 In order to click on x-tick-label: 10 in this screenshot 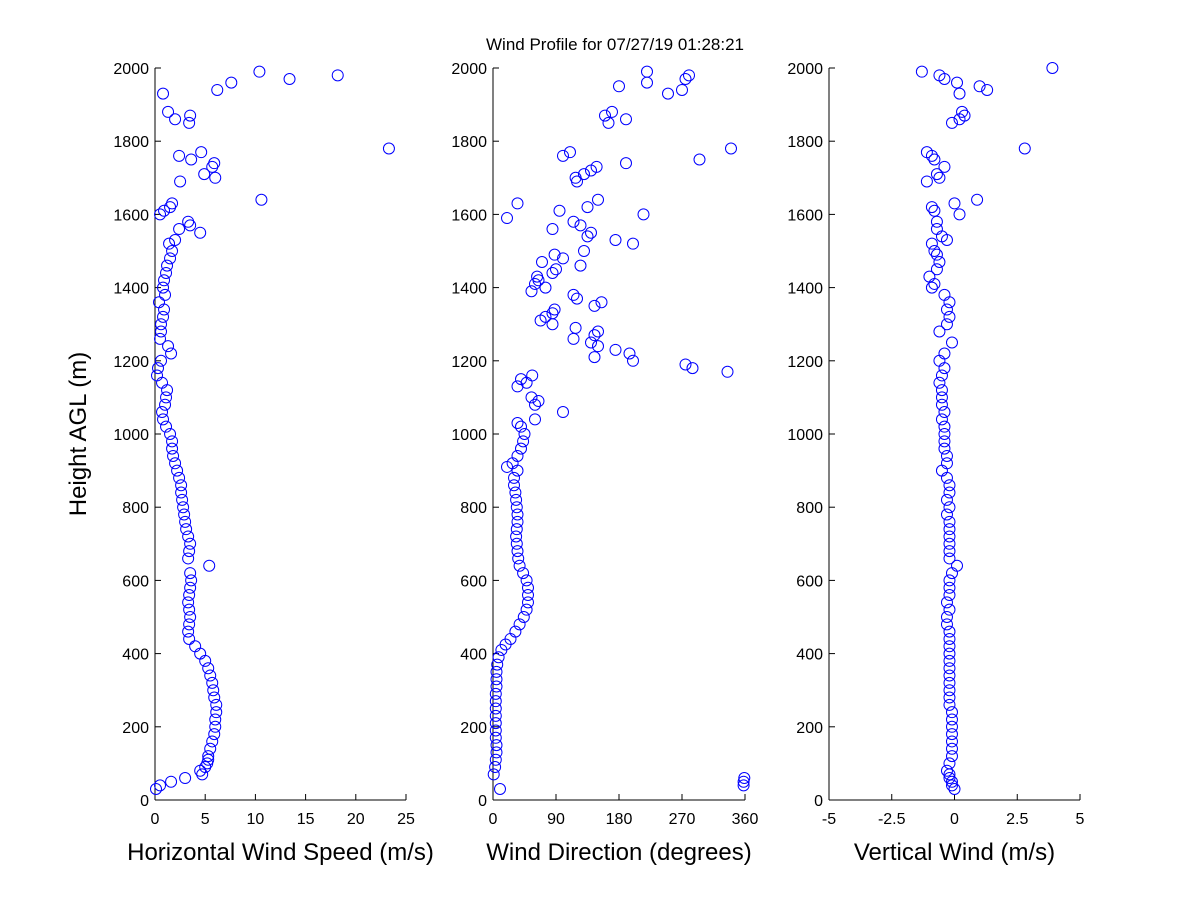, I will do `click(256, 819)`.